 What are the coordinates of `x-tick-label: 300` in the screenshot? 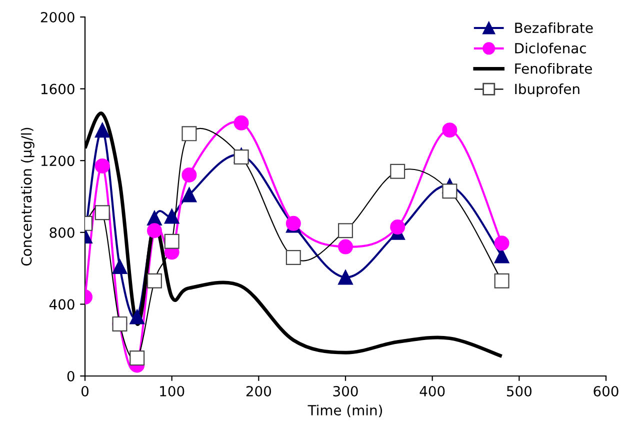 It's located at (345, 391).